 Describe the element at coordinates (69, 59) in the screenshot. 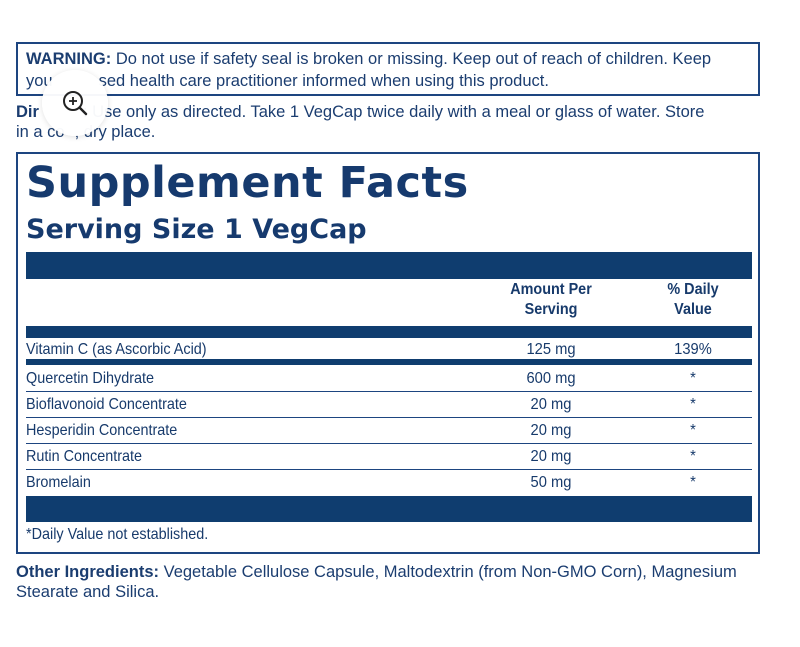

I see `warning-label: WARNING:` at that location.